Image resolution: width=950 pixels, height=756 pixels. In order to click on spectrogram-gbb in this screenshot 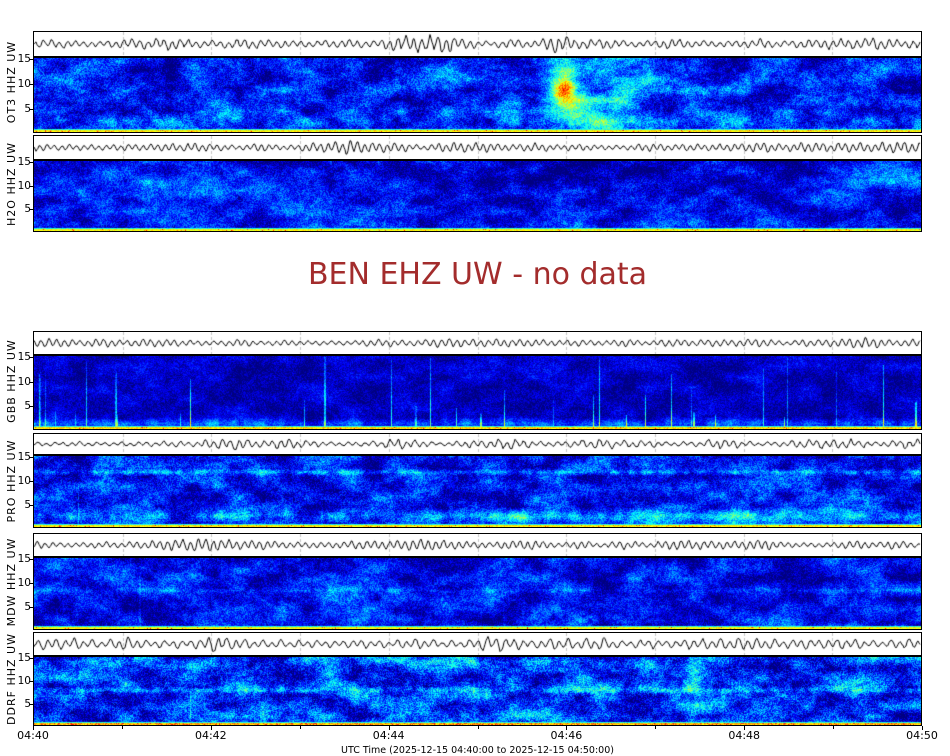, I will do `click(477, 392)`.